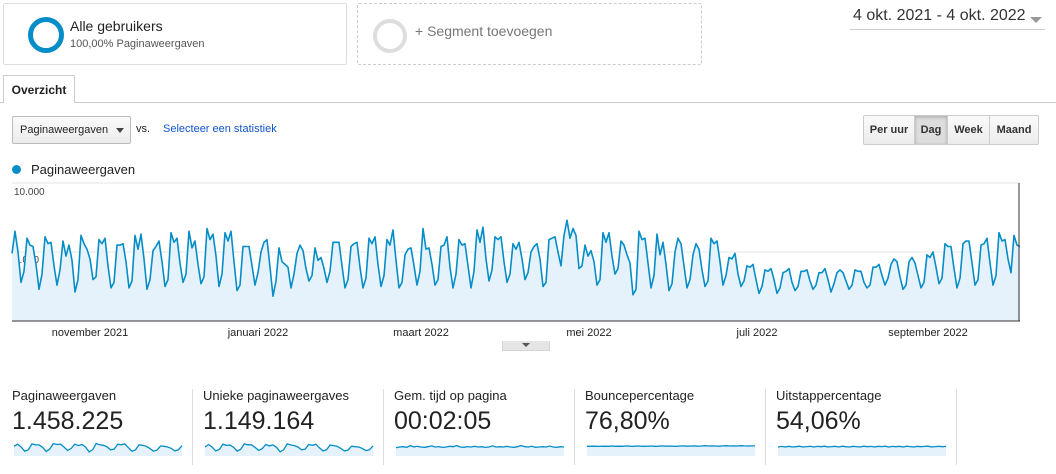 This screenshot has height=474, width=1056. What do you see at coordinates (68, 421) in the screenshot?
I see `scorecard-value: 1.458.225` at bounding box center [68, 421].